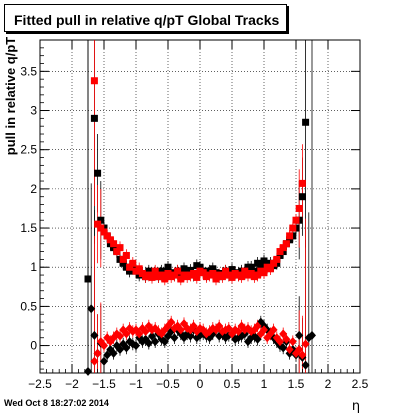 The width and height of the screenshot is (400, 414). What do you see at coordinates (33, 346) in the screenshot?
I see `y-tick-label: 0` at bounding box center [33, 346].